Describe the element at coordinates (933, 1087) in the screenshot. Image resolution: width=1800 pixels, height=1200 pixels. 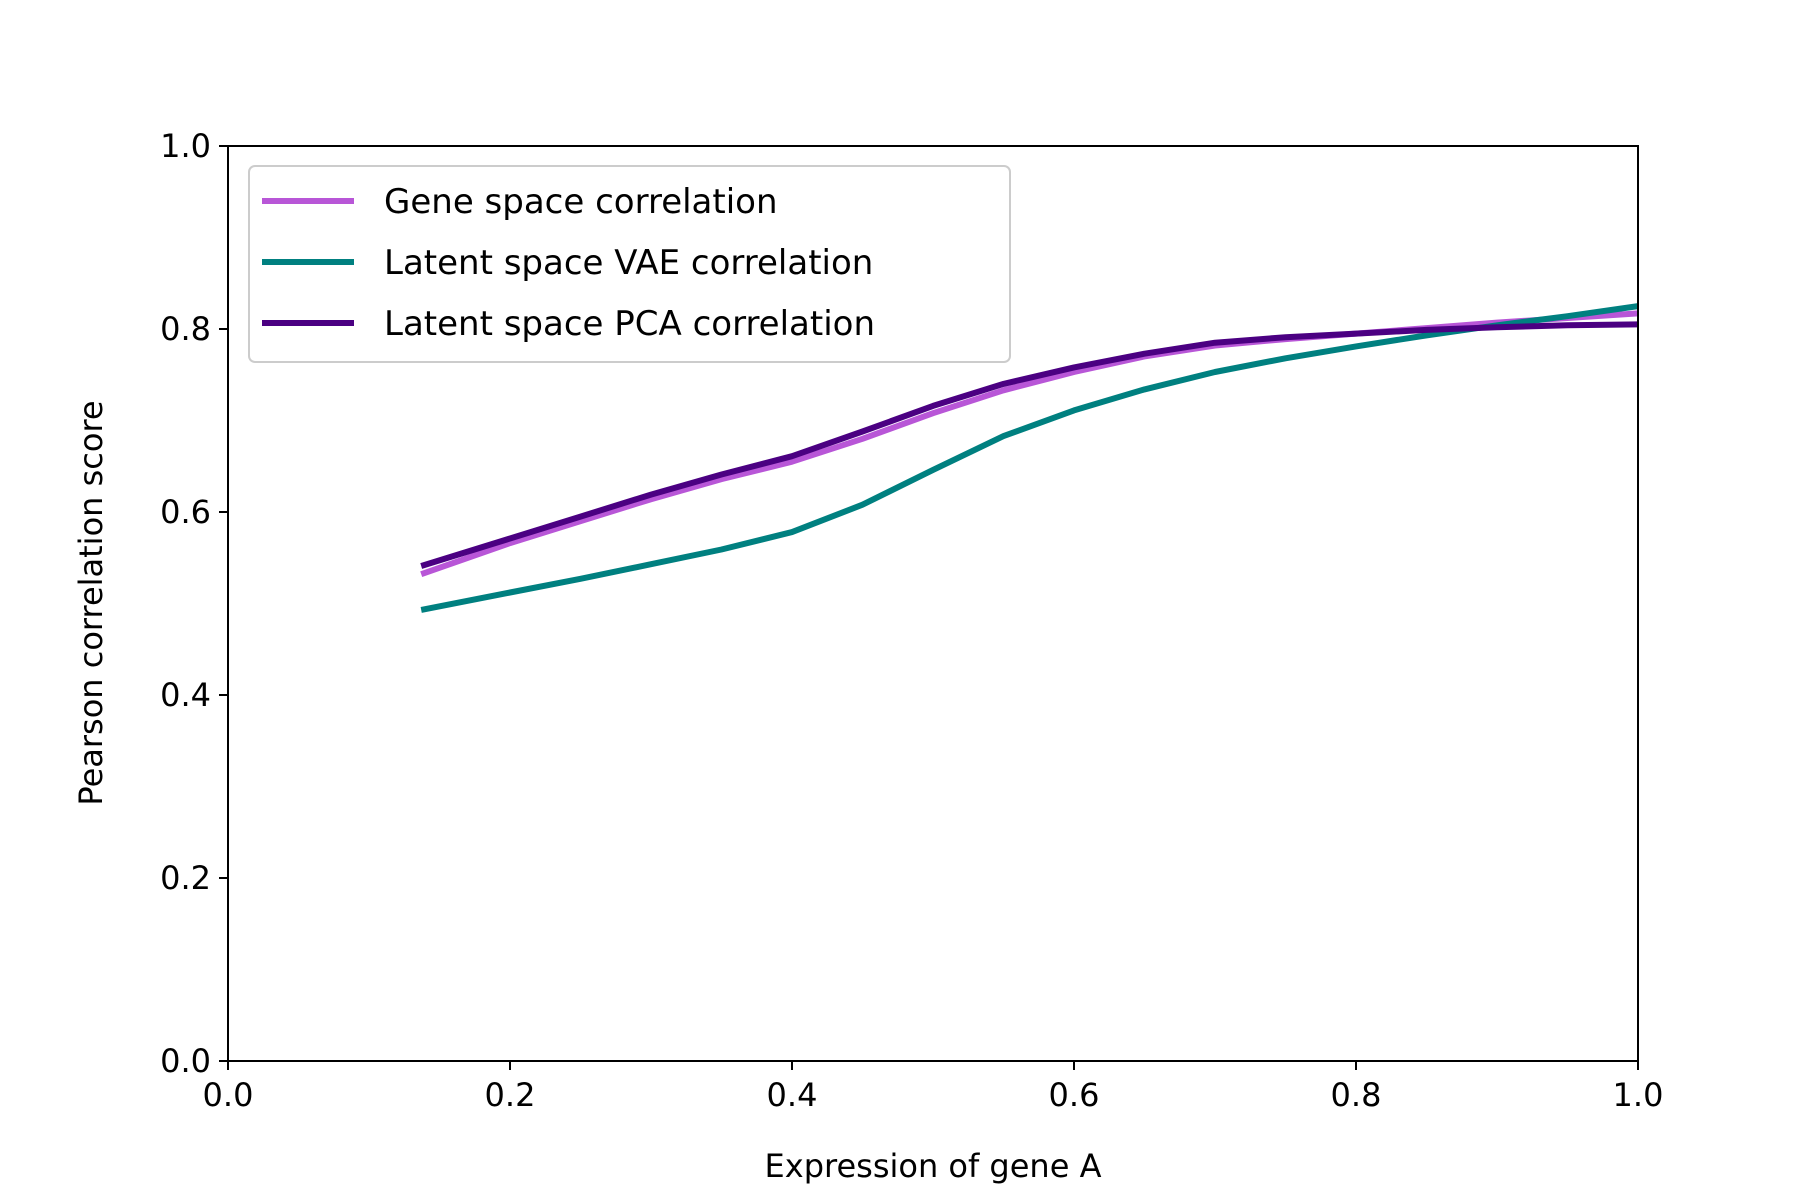
I see `x-axis: 0.0 0.2 0.4 0.6 0.8 1.0` at that location.